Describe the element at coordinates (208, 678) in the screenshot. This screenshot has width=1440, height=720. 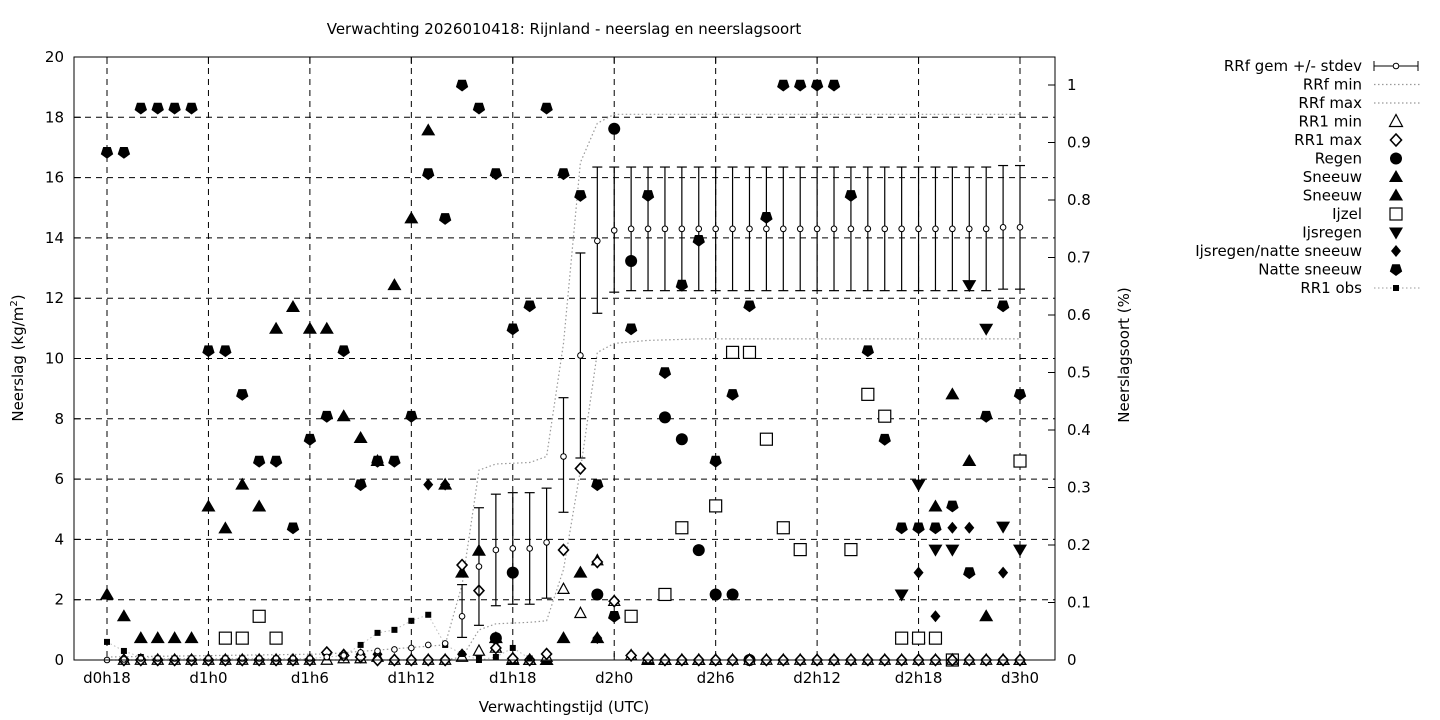
I see `x-tick-label: d1h0` at that location.